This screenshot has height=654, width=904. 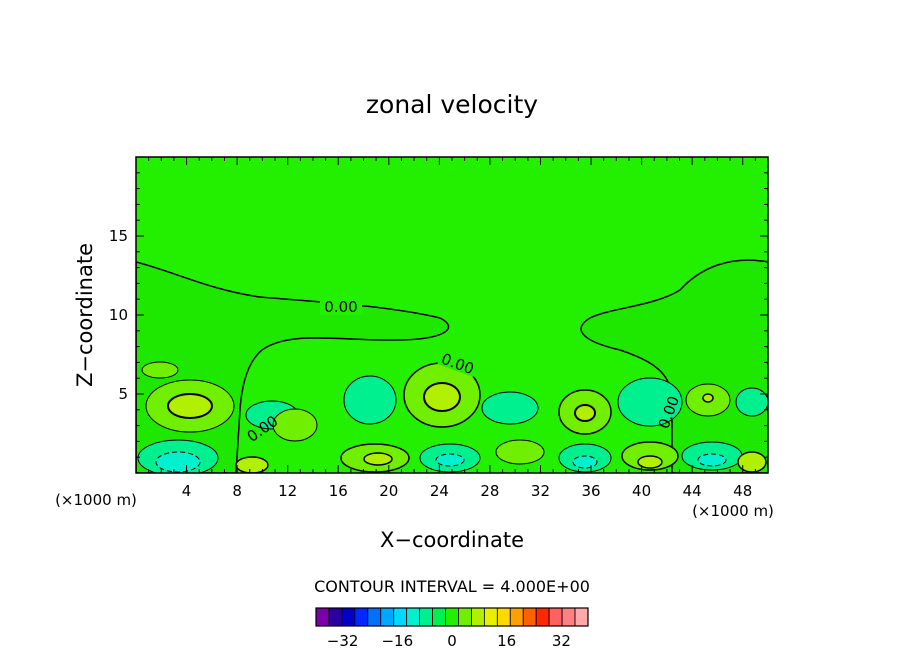 What do you see at coordinates (237, 491) in the screenshot?
I see `x-tick-label: 8` at bounding box center [237, 491].